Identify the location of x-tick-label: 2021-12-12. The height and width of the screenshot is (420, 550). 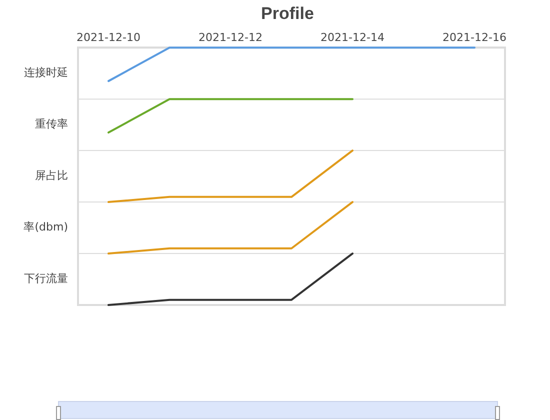
(230, 37).